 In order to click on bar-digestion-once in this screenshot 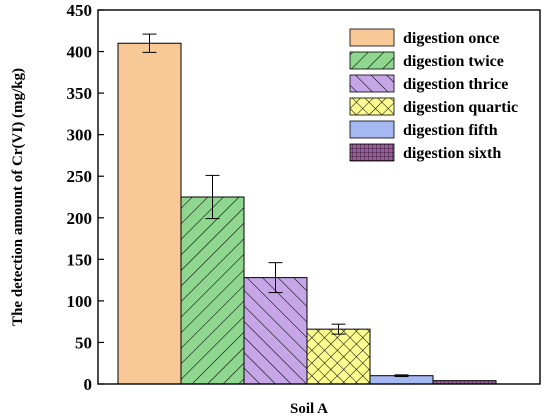, I will do `click(149, 213)`.